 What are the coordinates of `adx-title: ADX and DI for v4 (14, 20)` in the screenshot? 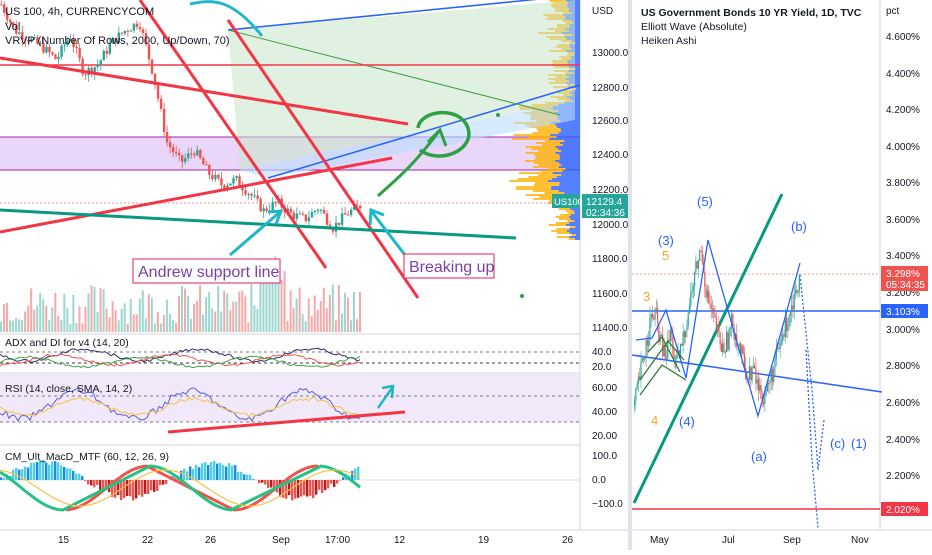 It's located at (67, 343).